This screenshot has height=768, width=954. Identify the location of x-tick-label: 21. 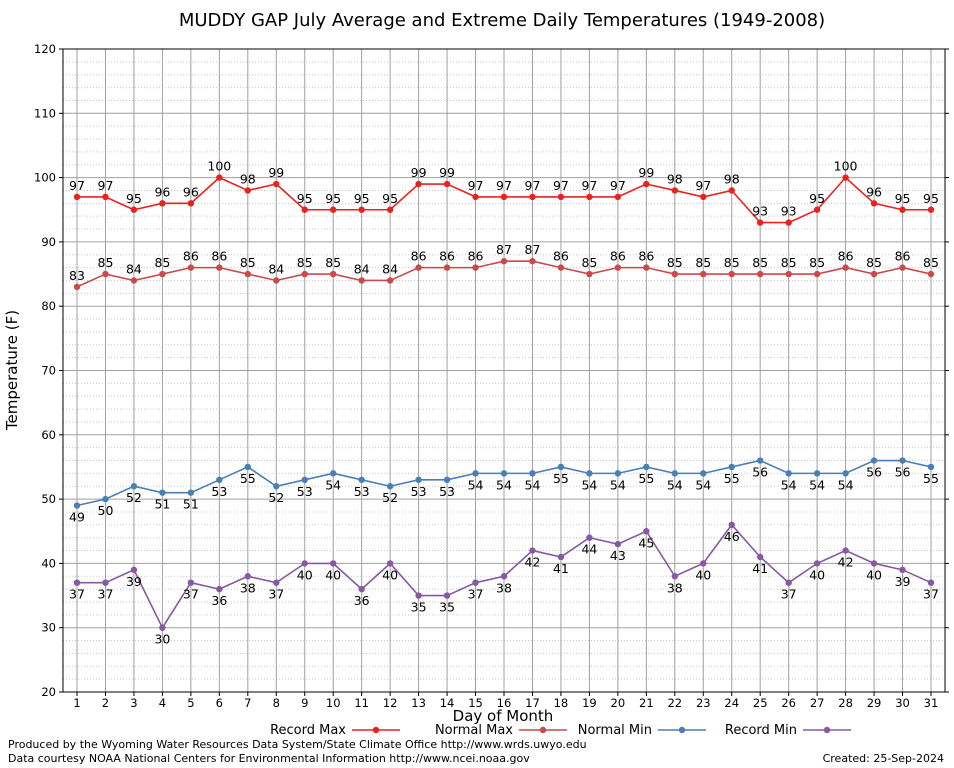
(646, 703).